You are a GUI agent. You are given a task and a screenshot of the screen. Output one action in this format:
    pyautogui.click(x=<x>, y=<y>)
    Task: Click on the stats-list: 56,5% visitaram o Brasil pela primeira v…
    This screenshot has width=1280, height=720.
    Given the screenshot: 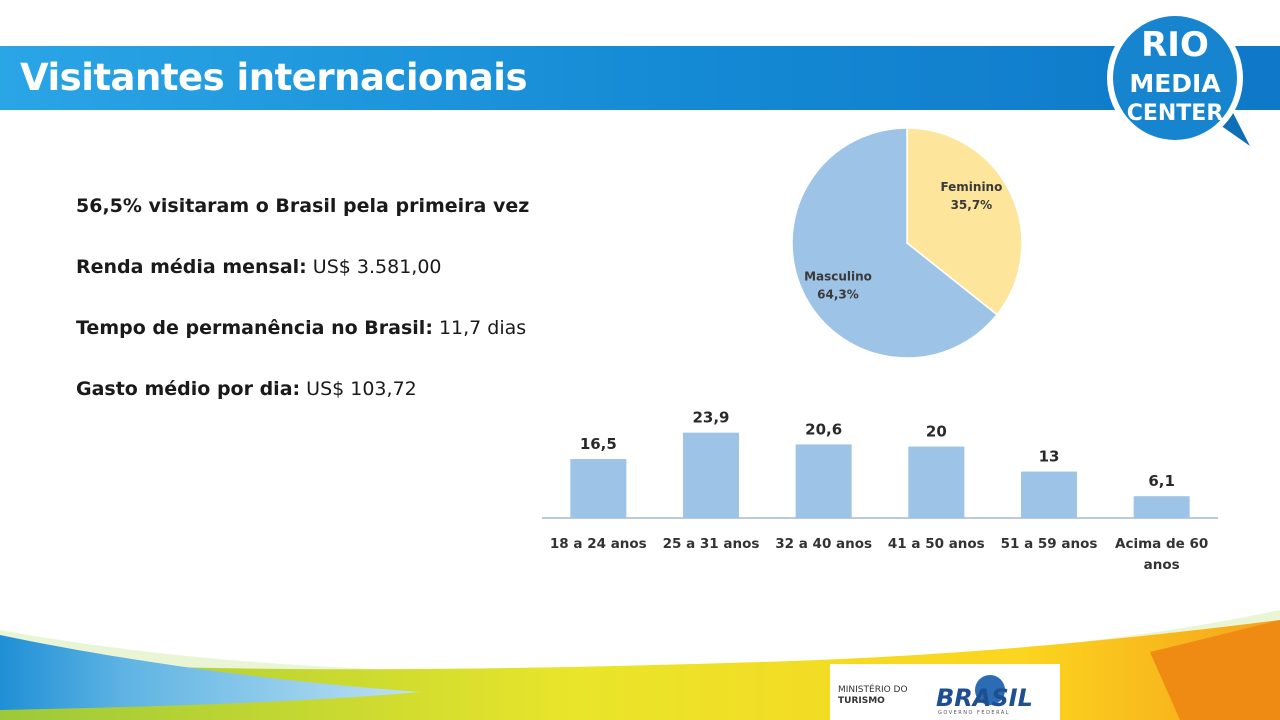 What is the action you would take?
    pyautogui.click(x=326, y=312)
    